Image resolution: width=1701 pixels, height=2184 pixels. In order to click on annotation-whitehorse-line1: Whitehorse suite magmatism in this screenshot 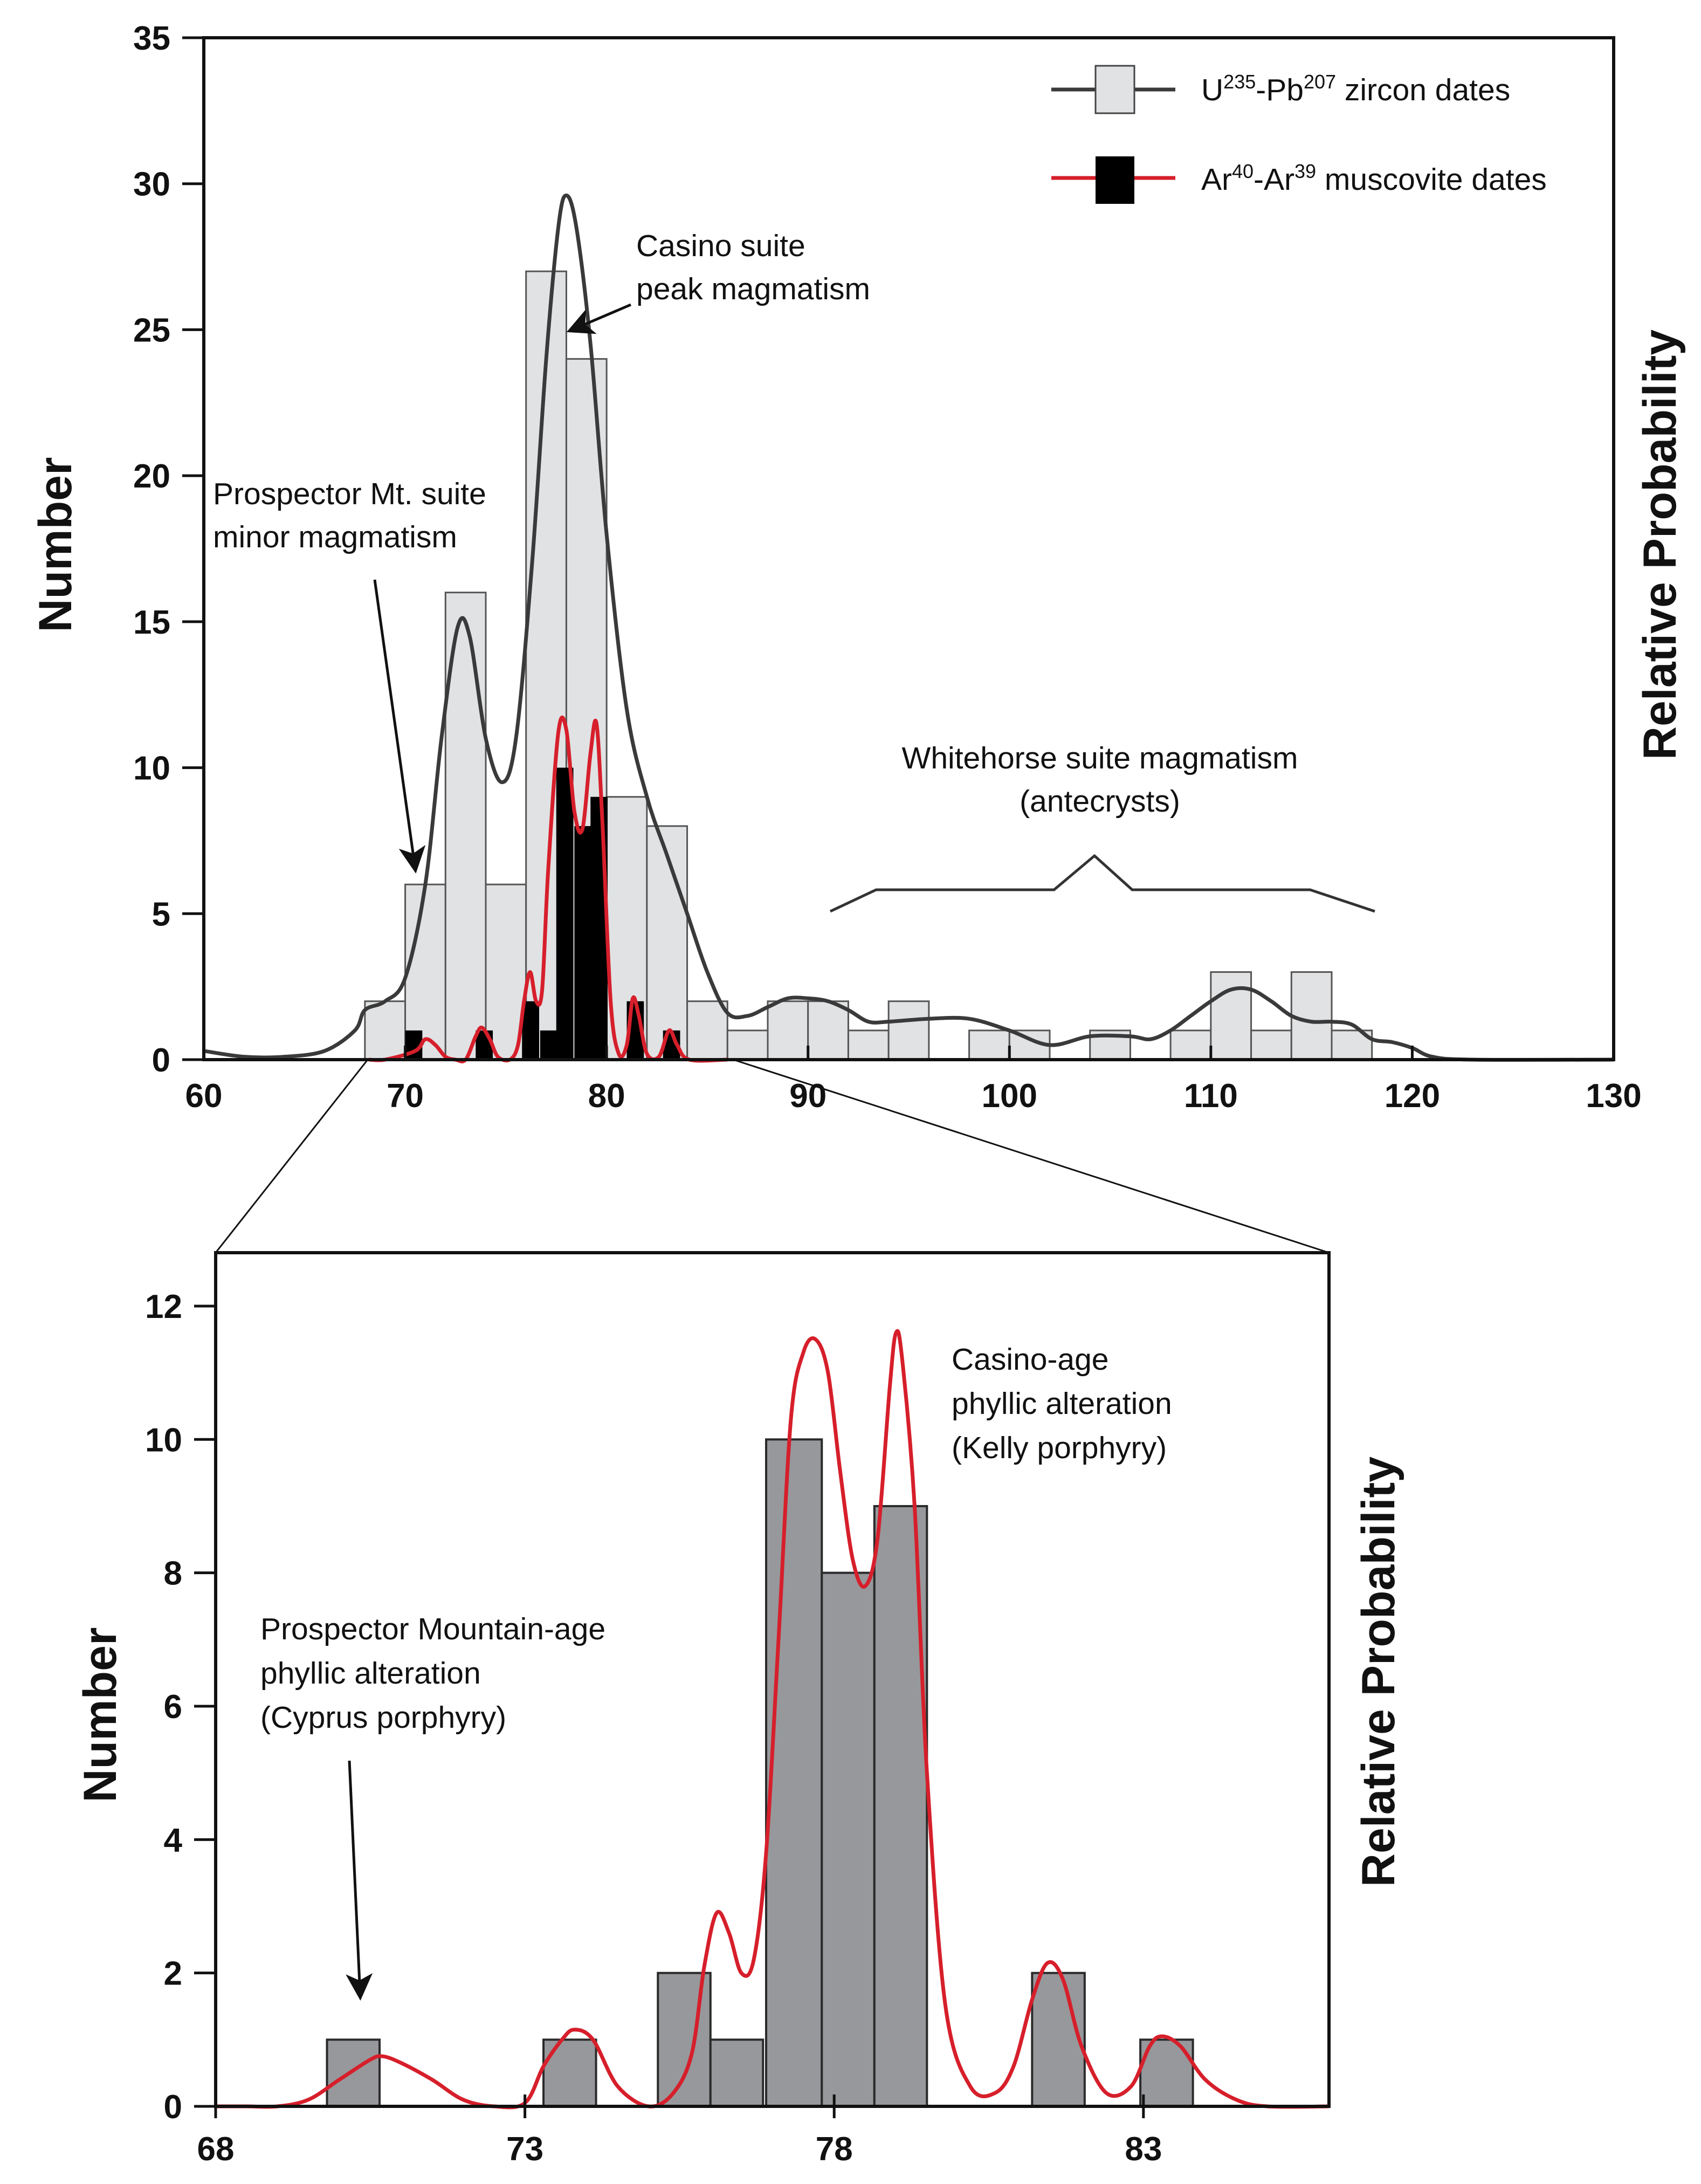, I will do `click(1100, 758)`.